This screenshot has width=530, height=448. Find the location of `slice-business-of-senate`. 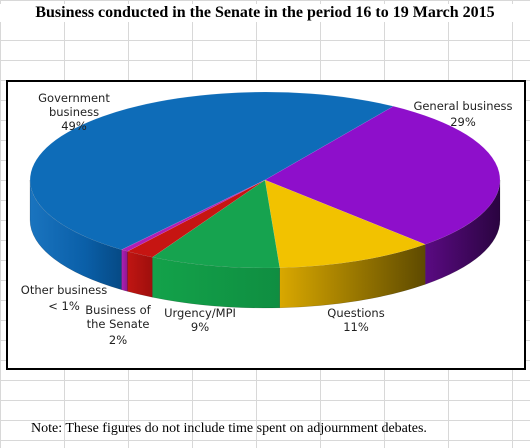

slice-business-of-senate is located at coordinates (196, 218).